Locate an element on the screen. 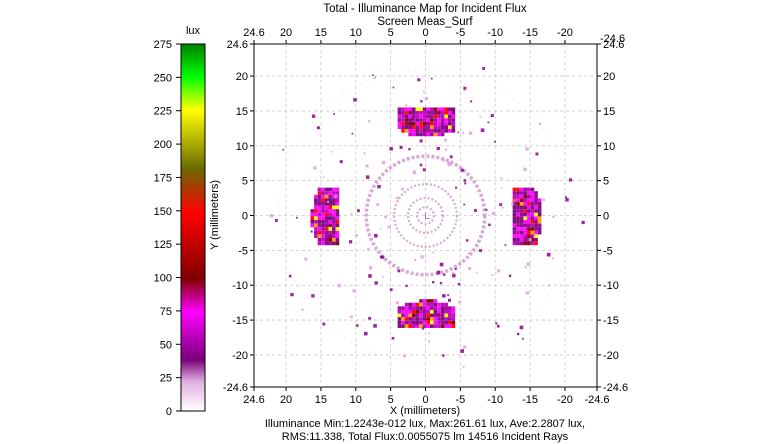 The width and height of the screenshot is (784, 444). x-tick-label-top: -10 is located at coordinates (495, 33).